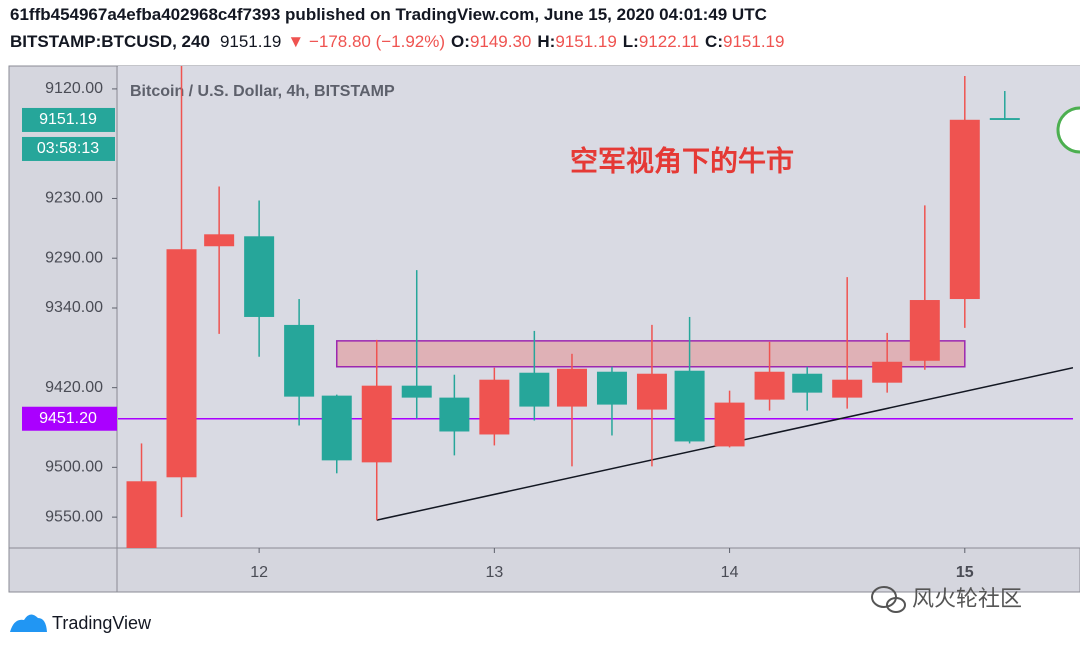  I want to click on change: ▼ −178.80 (−1.92%), so click(366, 41).